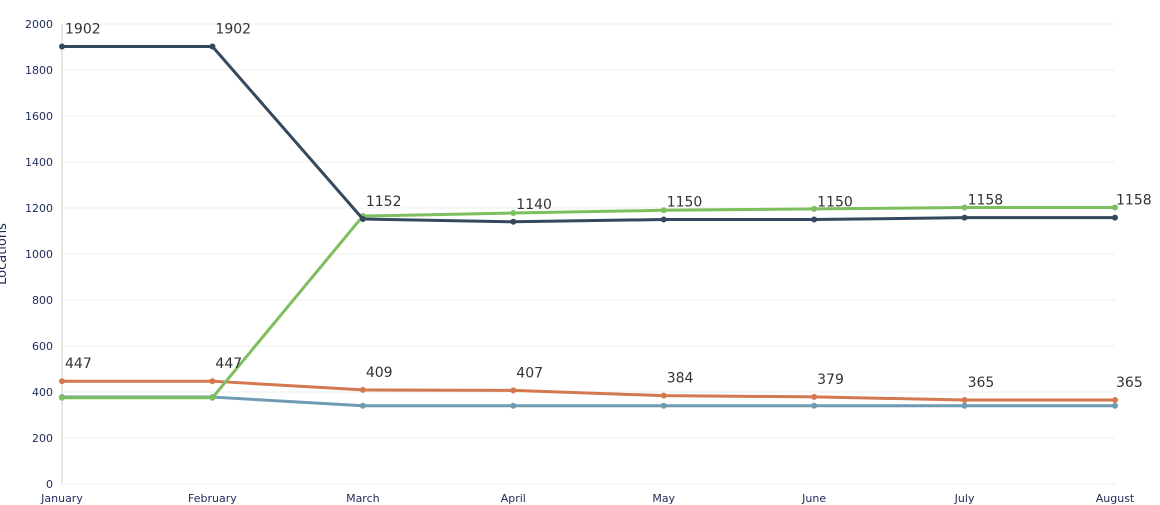 Image resolution: width=1160 pixels, height=505 pixels. What do you see at coordinates (42, 392) in the screenshot?
I see `y-tick-label: 400` at bounding box center [42, 392].